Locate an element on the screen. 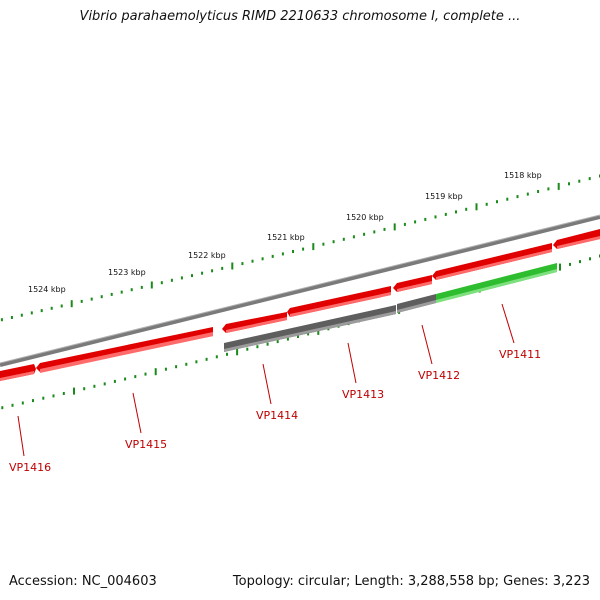 This screenshot has width=600, height=600. scale-label-1524: 1524 kbp is located at coordinates (47, 289).